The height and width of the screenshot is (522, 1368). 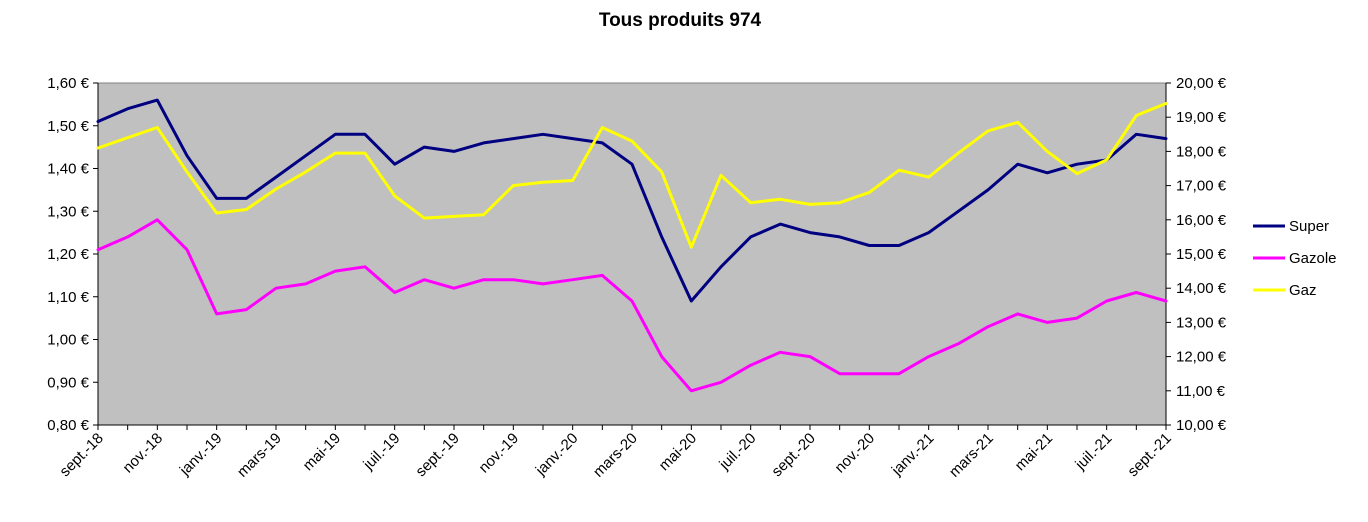 What do you see at coordinates (1201, 117) in the screenshot?
I see `right-tick-label: 19,00 €` at bounding box center [1201, 117].